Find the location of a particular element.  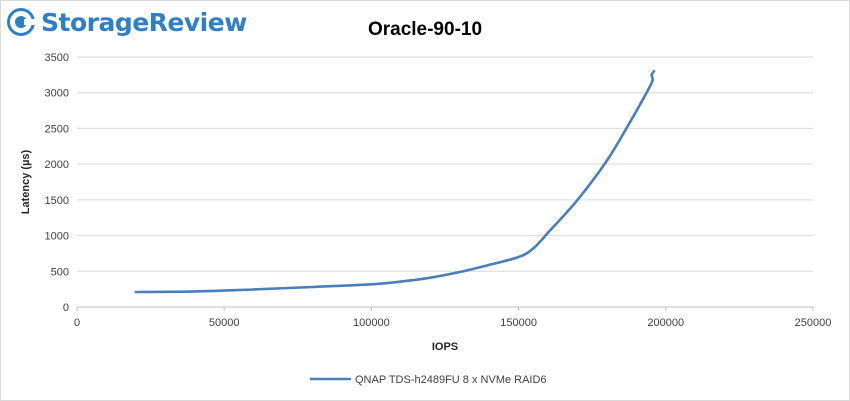

x-tick-label: 50000 is located at coordinates (224, 323).